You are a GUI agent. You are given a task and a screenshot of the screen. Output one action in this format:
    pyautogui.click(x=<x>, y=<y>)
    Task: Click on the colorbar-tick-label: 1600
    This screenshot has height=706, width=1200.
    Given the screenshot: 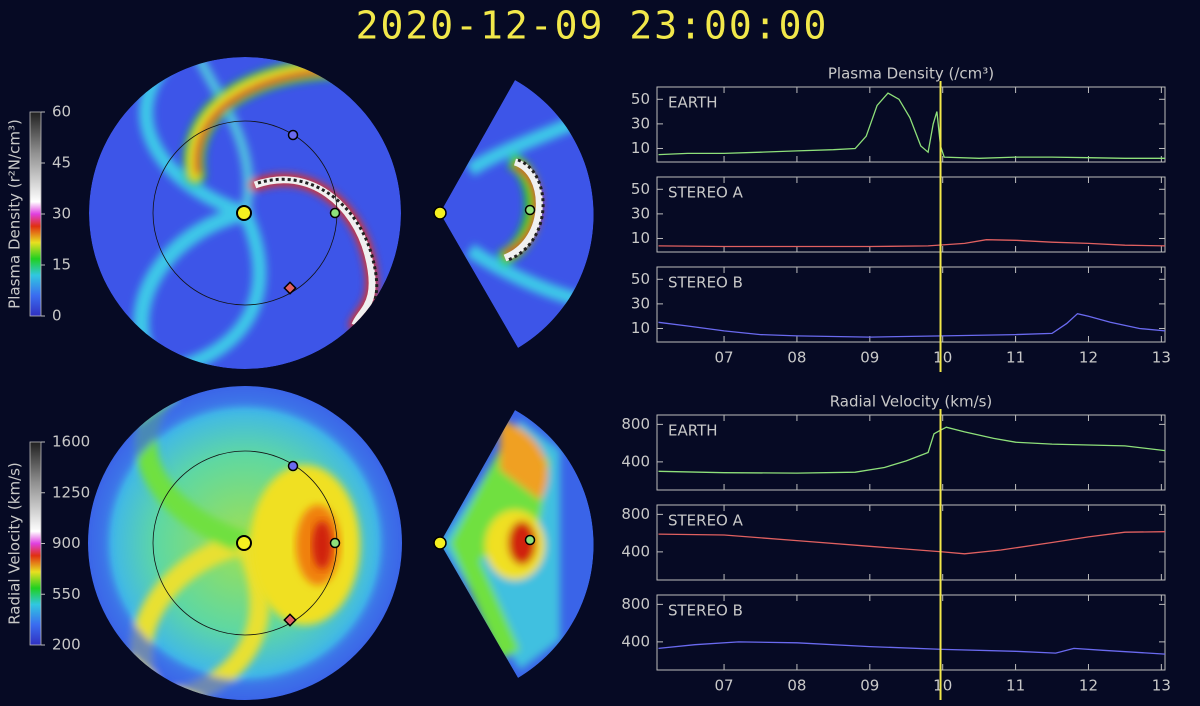 What is the action you would take?
    pyautogui.click(x=71, y=442)
    